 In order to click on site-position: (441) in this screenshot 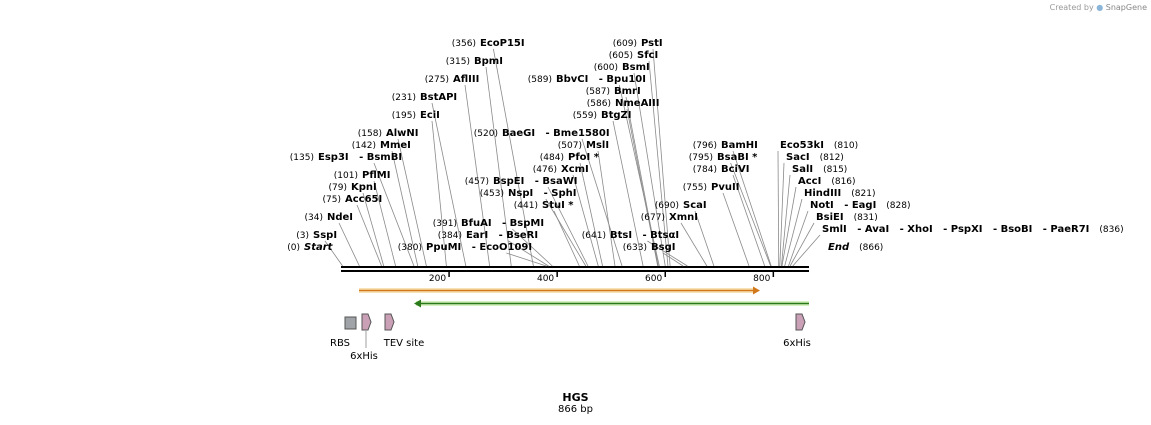, I will do `click(526, 206)`.